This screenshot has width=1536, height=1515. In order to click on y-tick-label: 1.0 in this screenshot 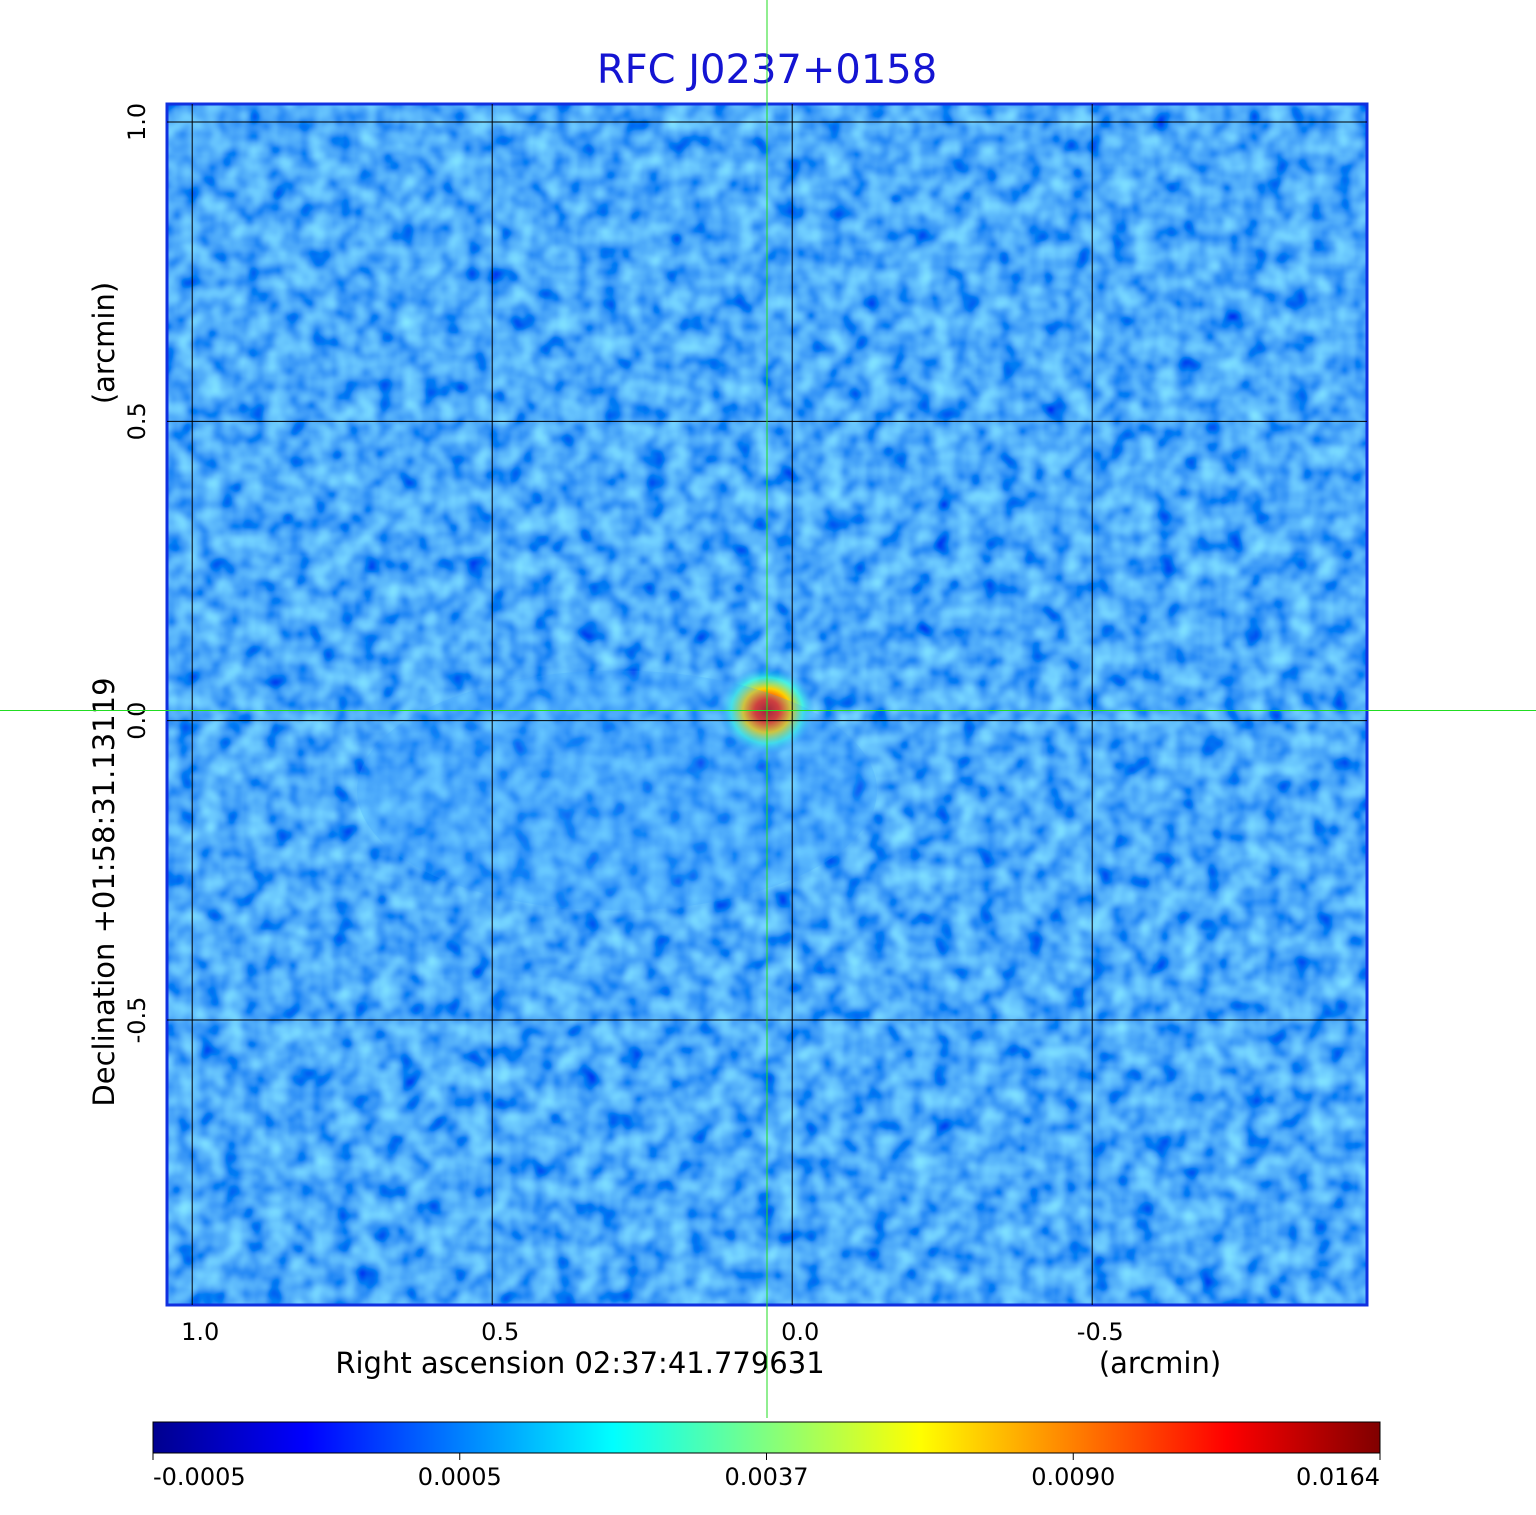, I will do `click(137, 122)`.